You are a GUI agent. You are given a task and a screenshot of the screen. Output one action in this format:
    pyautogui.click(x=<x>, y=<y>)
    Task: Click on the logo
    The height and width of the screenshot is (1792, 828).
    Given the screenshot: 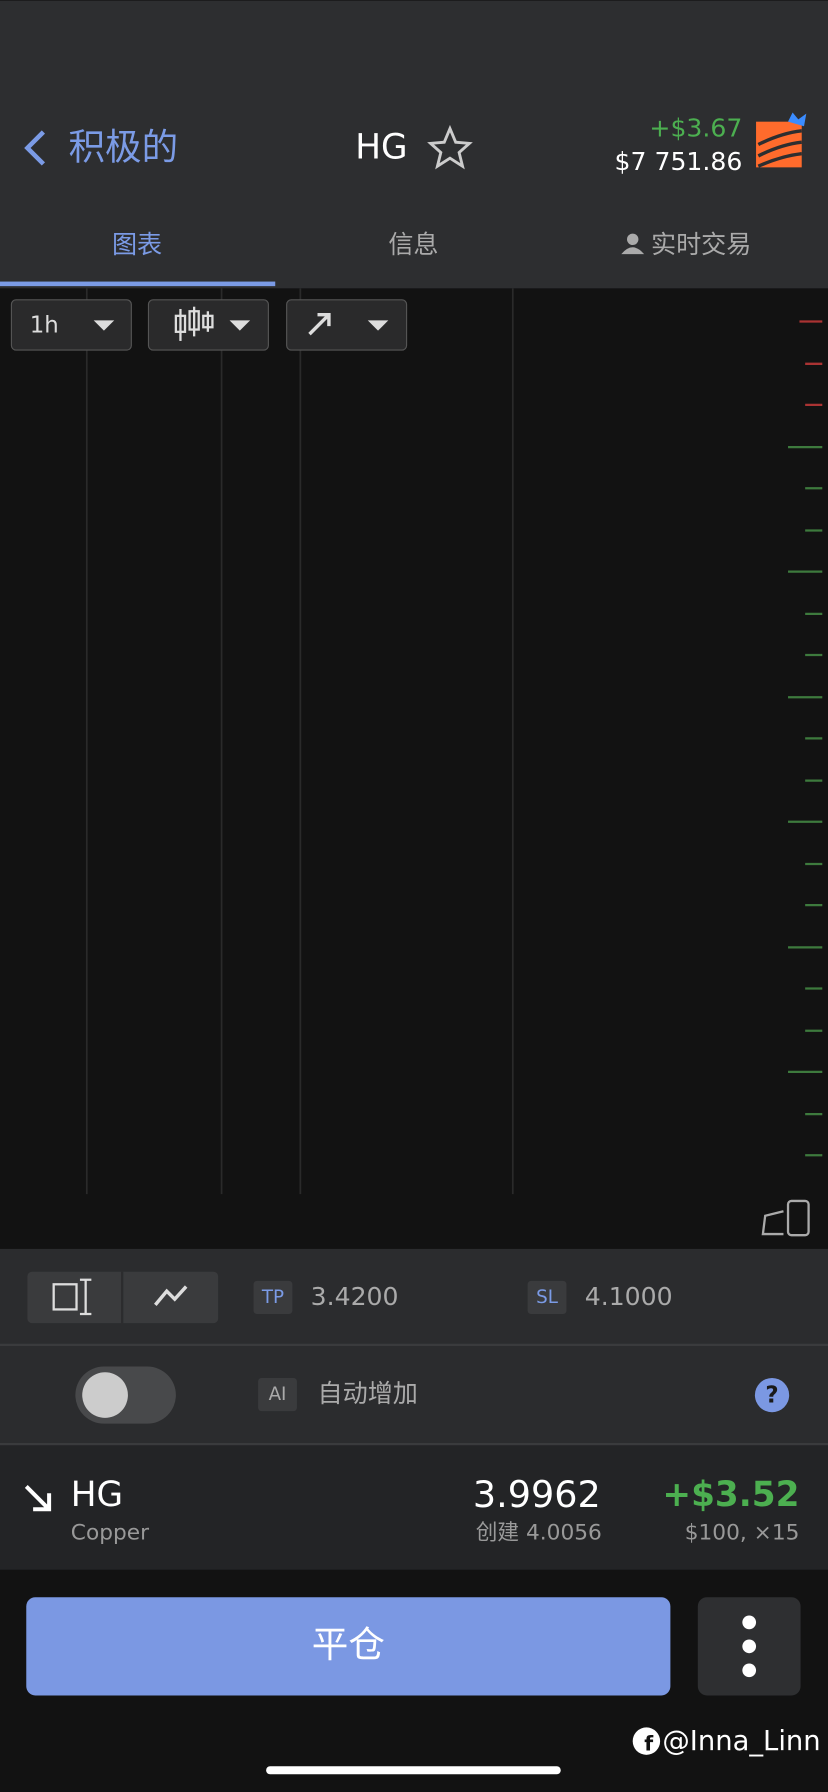 What is the action you would take?
    pyautogui.click(x=781, y=140)
    